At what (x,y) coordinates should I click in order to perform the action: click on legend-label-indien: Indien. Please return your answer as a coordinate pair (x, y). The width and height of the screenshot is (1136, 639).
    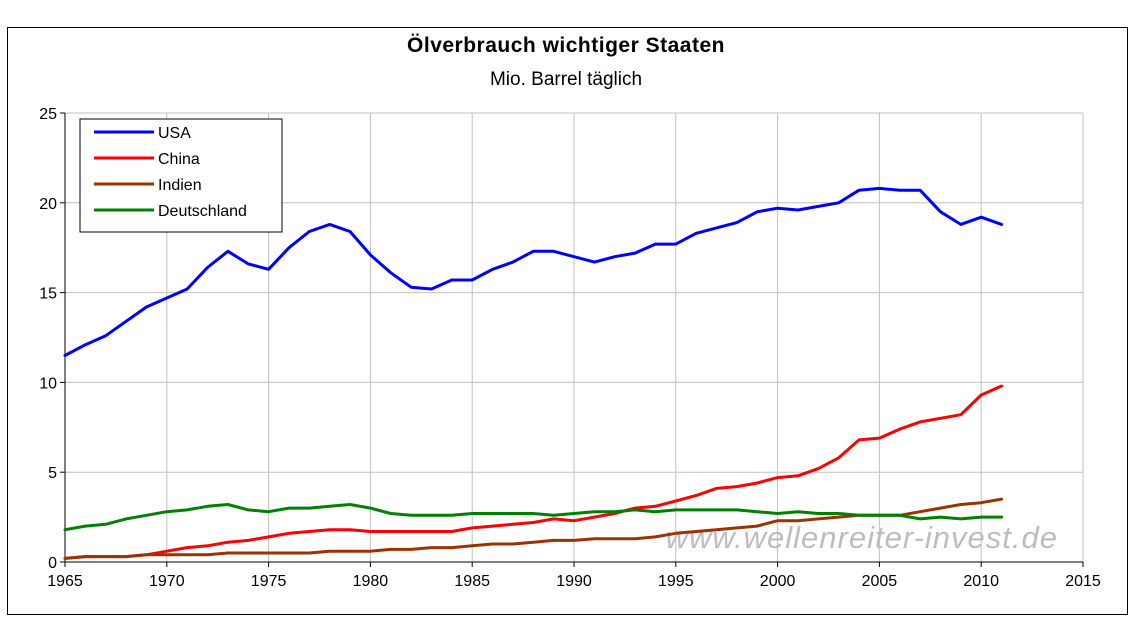
    Looking at the image, I should click on (180, 185).